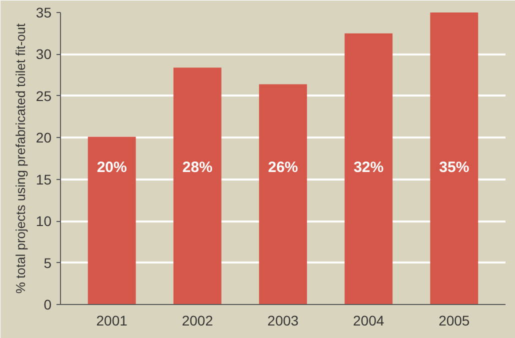 This screenshot has height=338, width=515. I want to click on data-label: 26%, so click(283, 167).